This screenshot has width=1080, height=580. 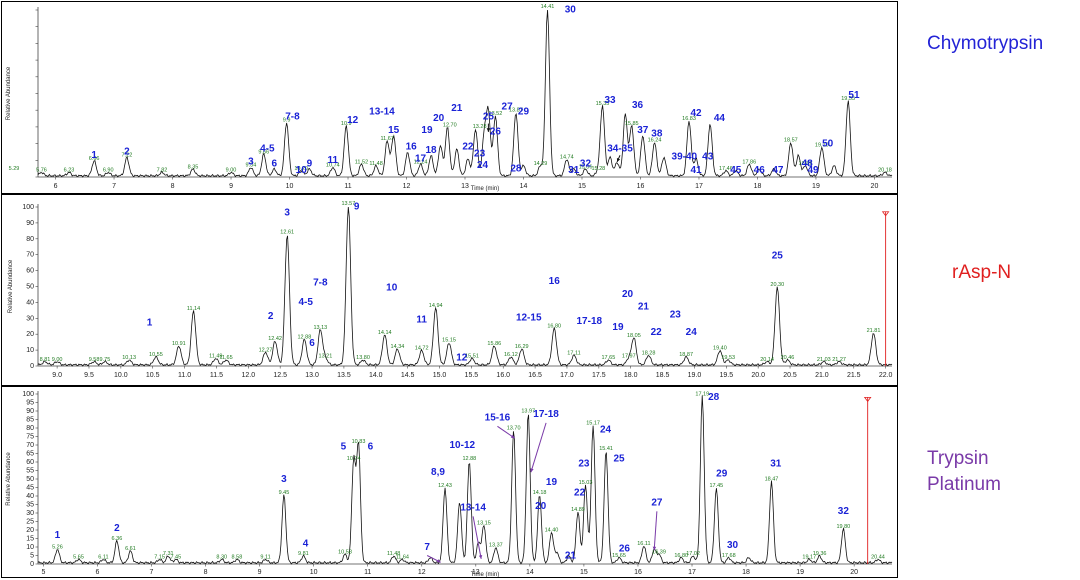 I want to click on peak-number-label: 4-5, so click(x=305, y=302).